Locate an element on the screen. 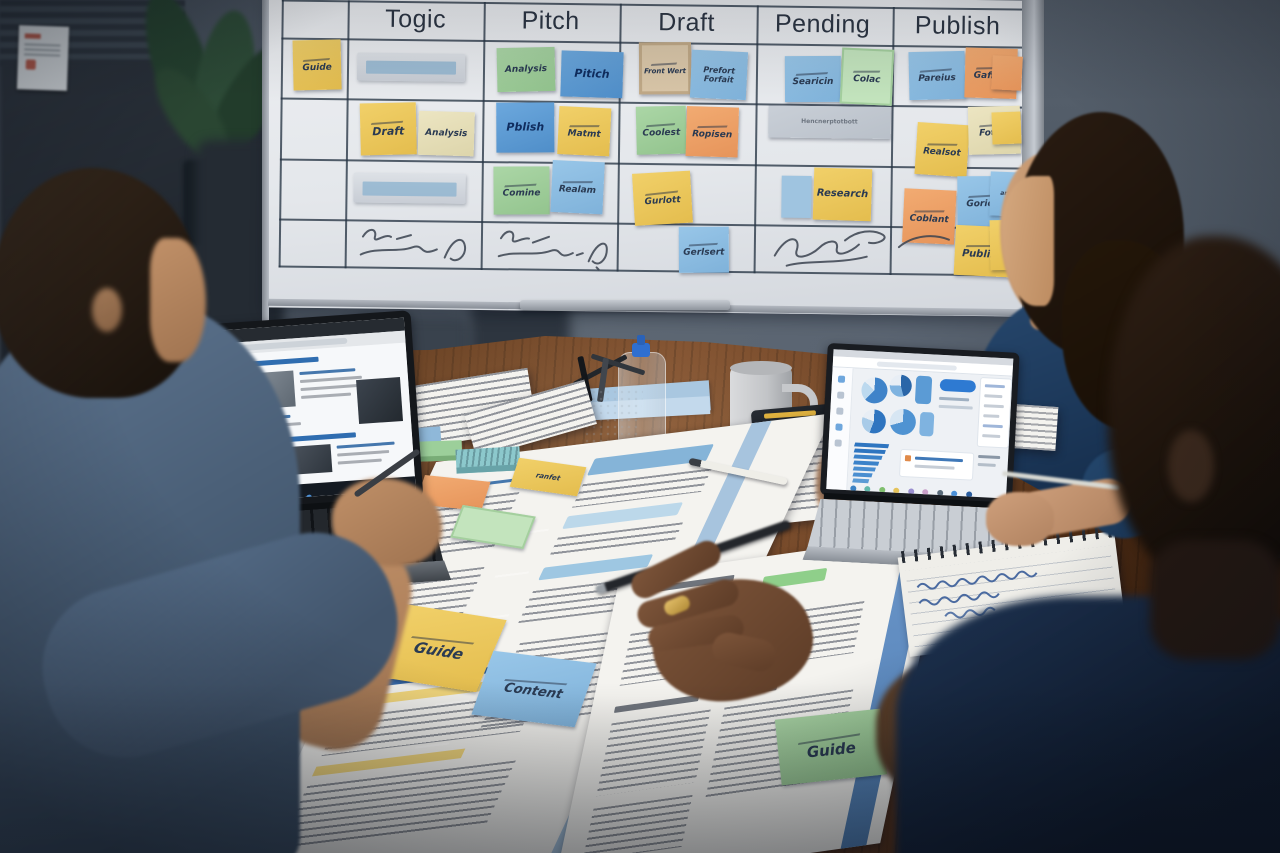  column-header-pending: Pending is located at coordinates (822, 24).